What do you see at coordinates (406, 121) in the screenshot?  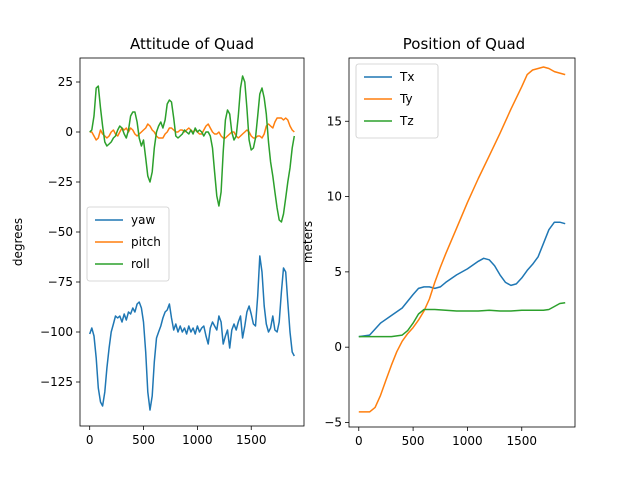 I see `legend-label-tz: Tz` at bounding box center [406, 121].